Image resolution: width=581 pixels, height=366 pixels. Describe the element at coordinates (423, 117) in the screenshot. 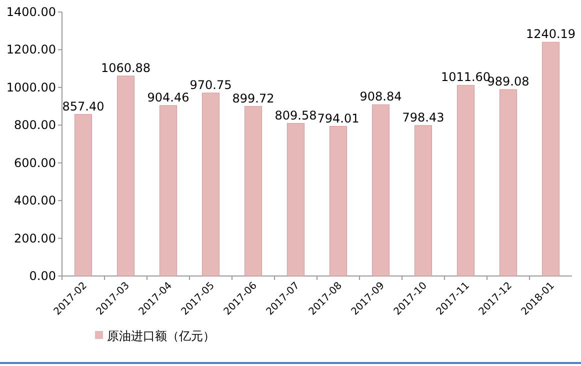

I see `data-label: 798.43` at that location.